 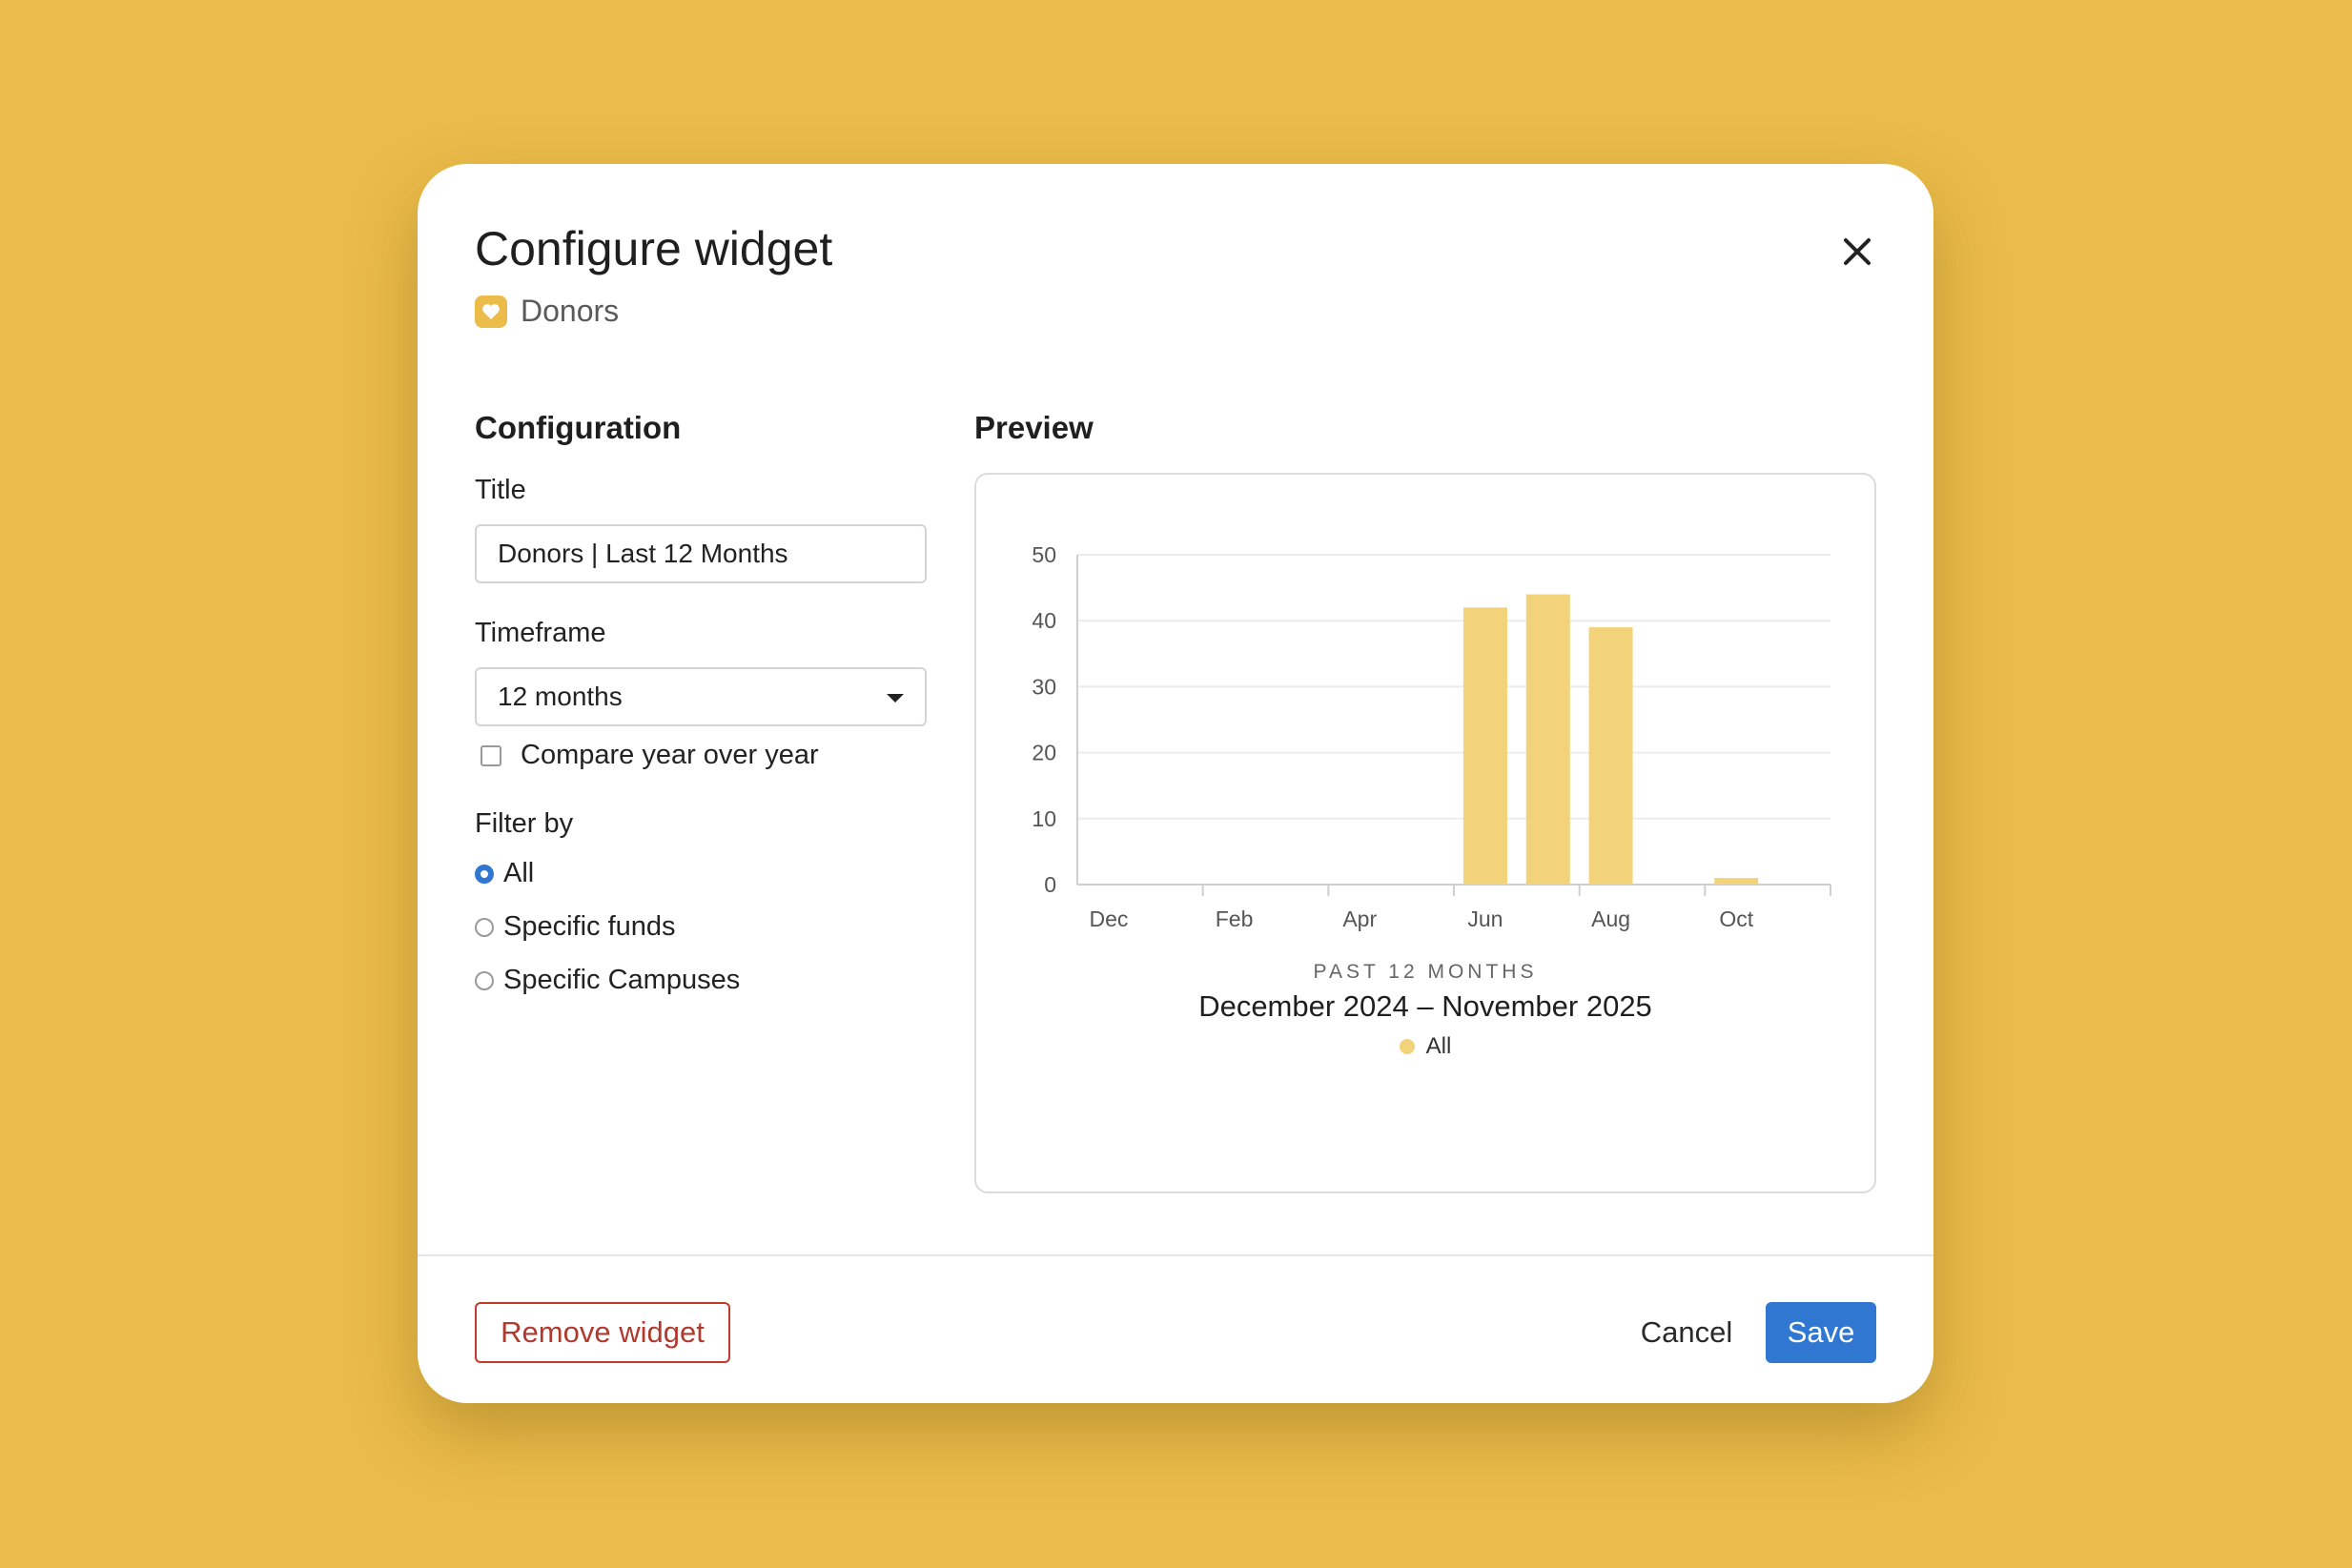 I want to click on x-tick-label: Apr, so click(x=1359, y=918).